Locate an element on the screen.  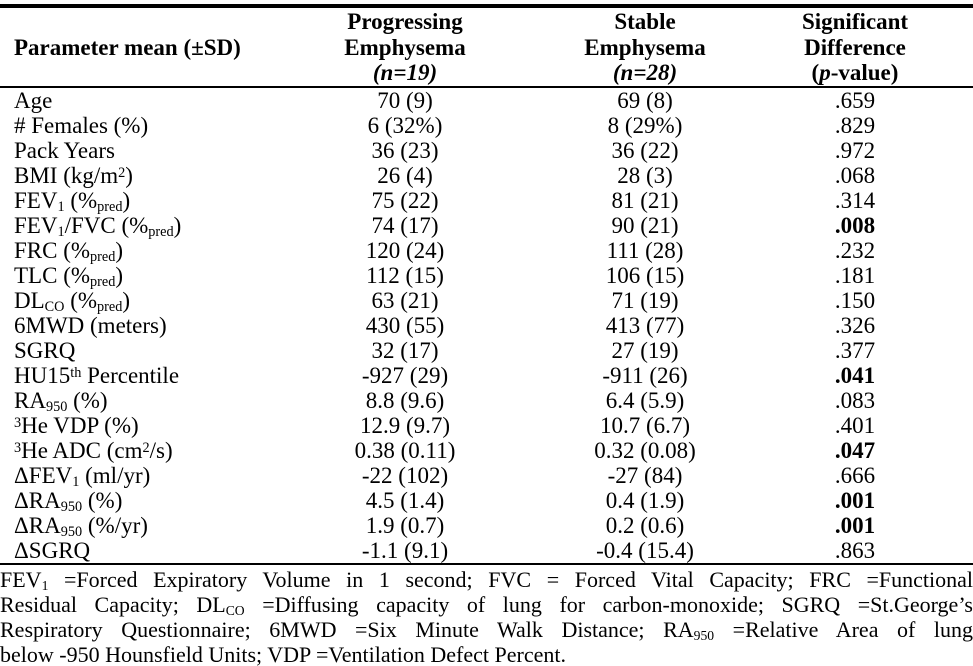
row-parameter: ΔRA950 (%/yr) is located at coordinates (81, 526).